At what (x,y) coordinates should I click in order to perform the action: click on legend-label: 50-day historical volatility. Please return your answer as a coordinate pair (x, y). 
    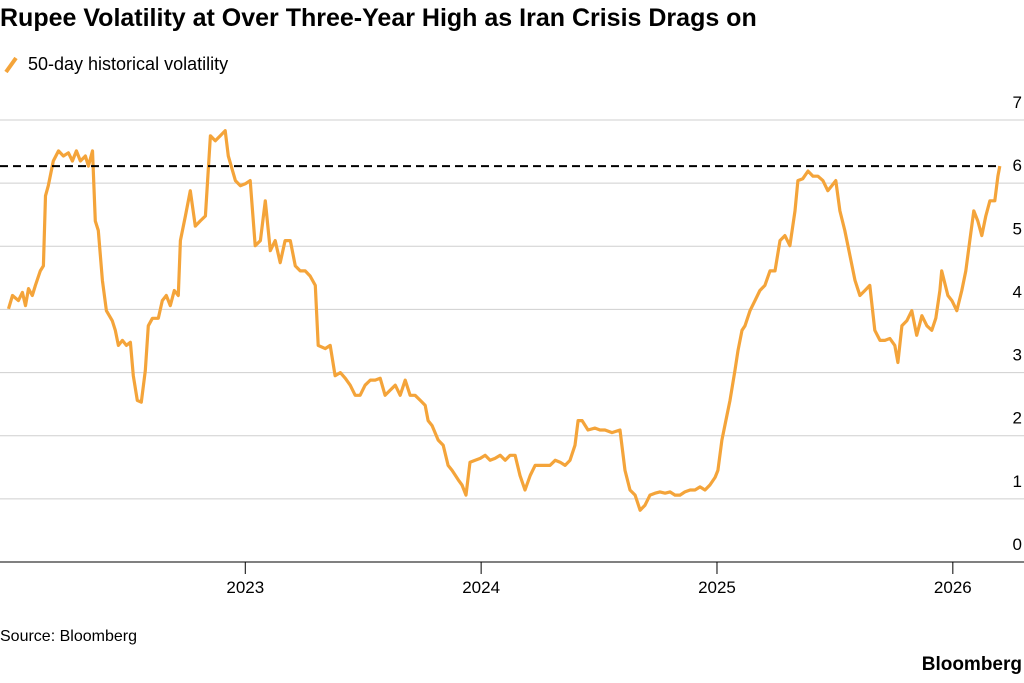
    Looking at the image, I should click on (128, 64).